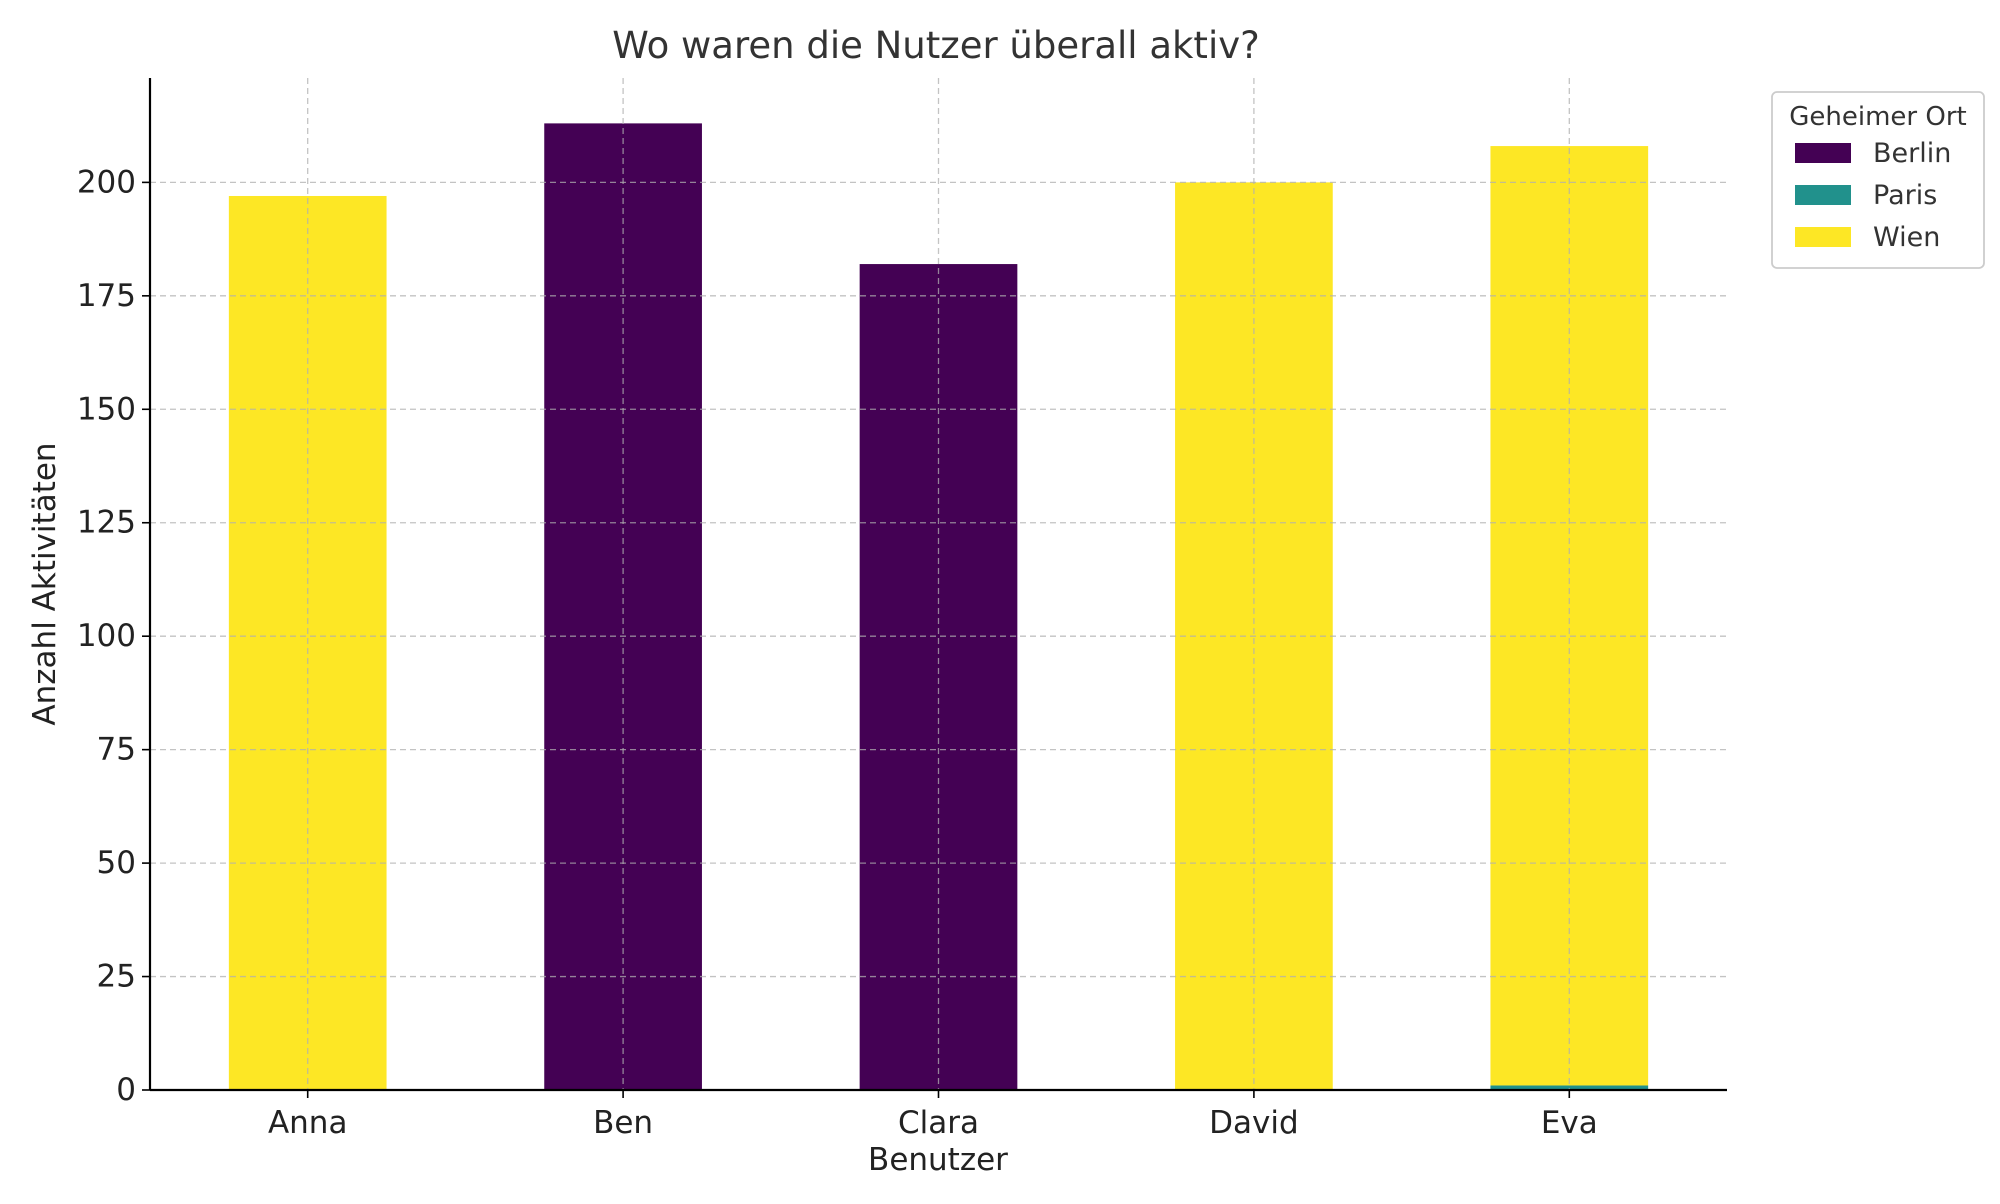 The width and height of the screenshot is (2000, 1204). I want to click on legend-items: Berlin Paris Wien, so click(1873, 195).